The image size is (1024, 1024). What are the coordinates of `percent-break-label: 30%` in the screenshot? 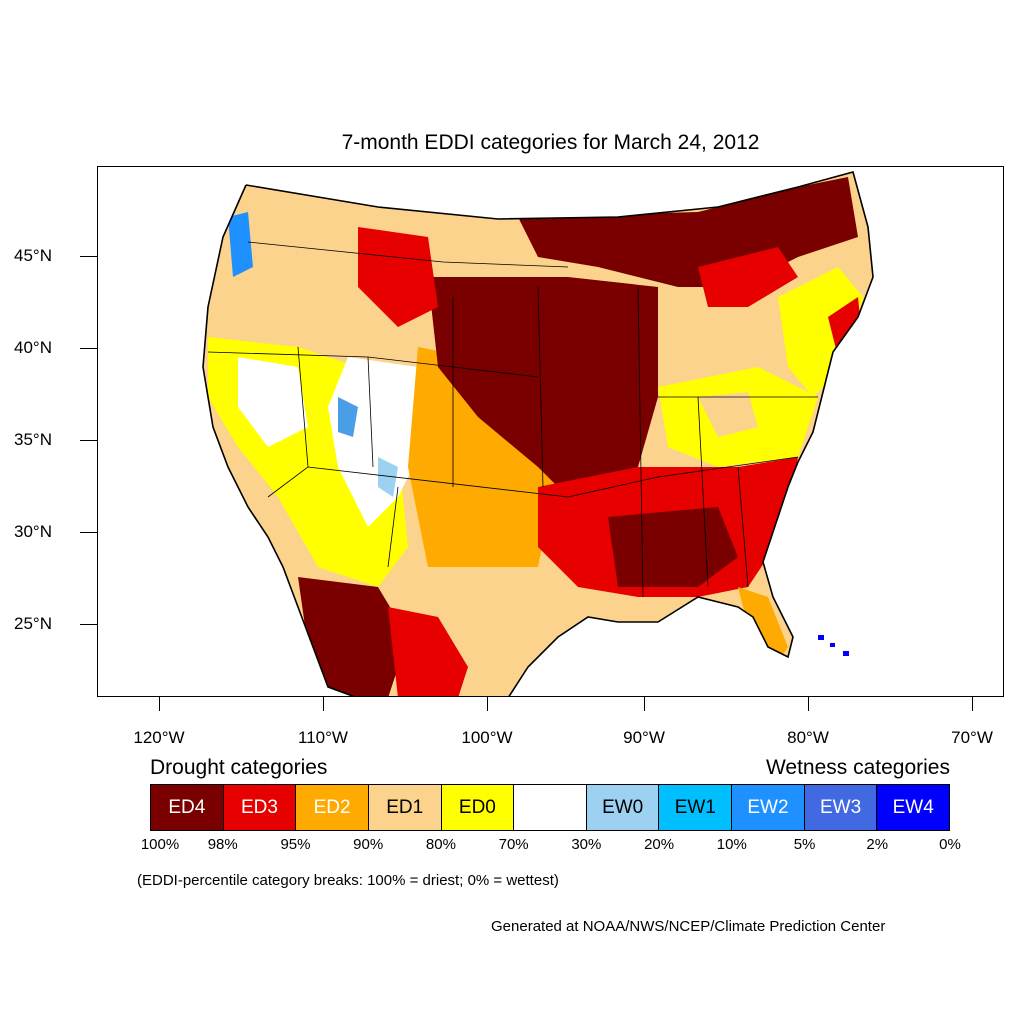 It's located at (586, 844).